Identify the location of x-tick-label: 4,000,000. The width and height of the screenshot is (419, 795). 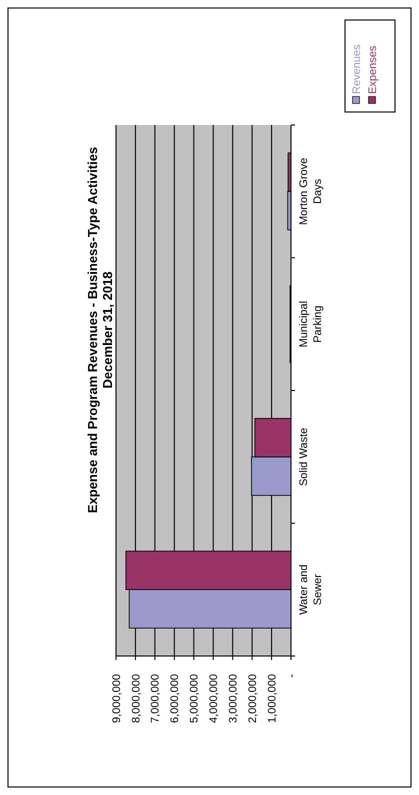
(214, 698).